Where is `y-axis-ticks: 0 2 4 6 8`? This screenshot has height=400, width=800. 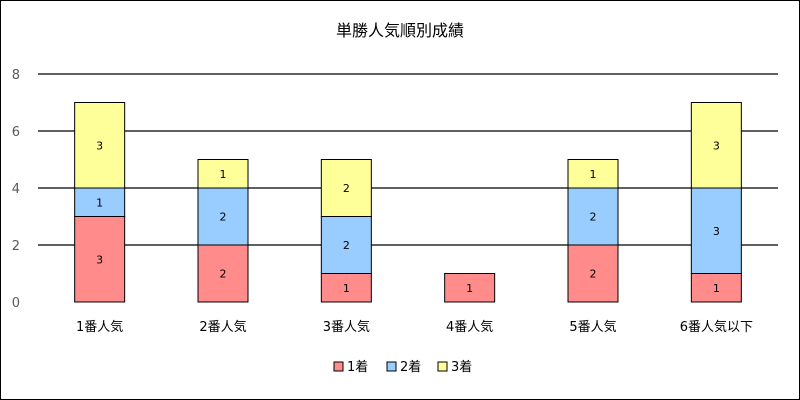 y-axis-ticks: 0 2 4 6 8 is located at coordinates (16, 189).